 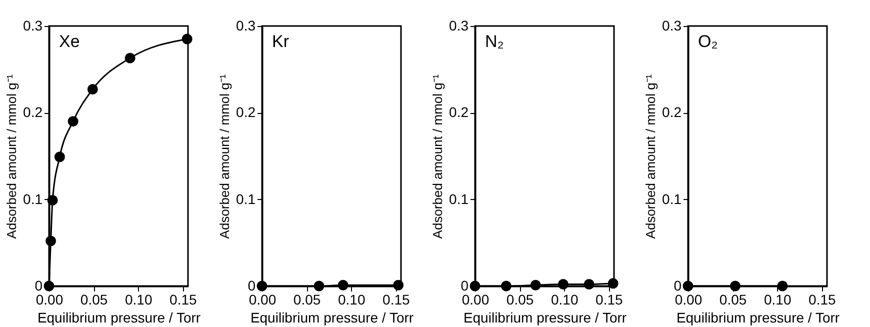 I want to click on chart-title: Xe, so click(x=69, y=41).